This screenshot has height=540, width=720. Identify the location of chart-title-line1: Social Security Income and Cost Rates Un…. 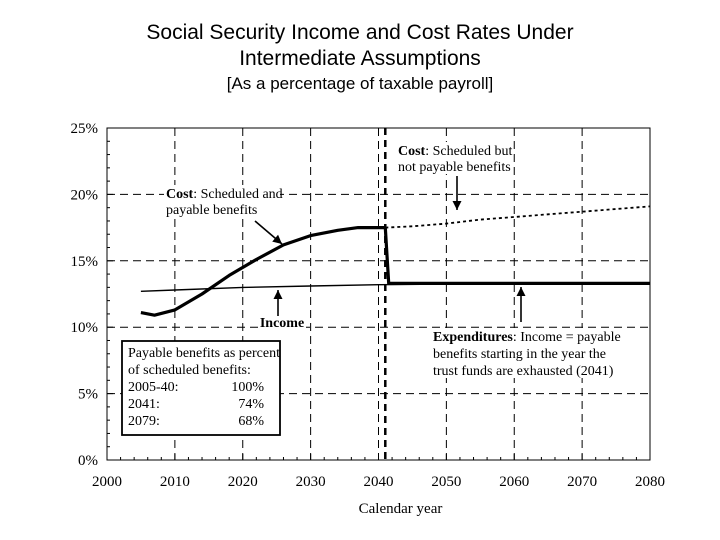
(360, 32).